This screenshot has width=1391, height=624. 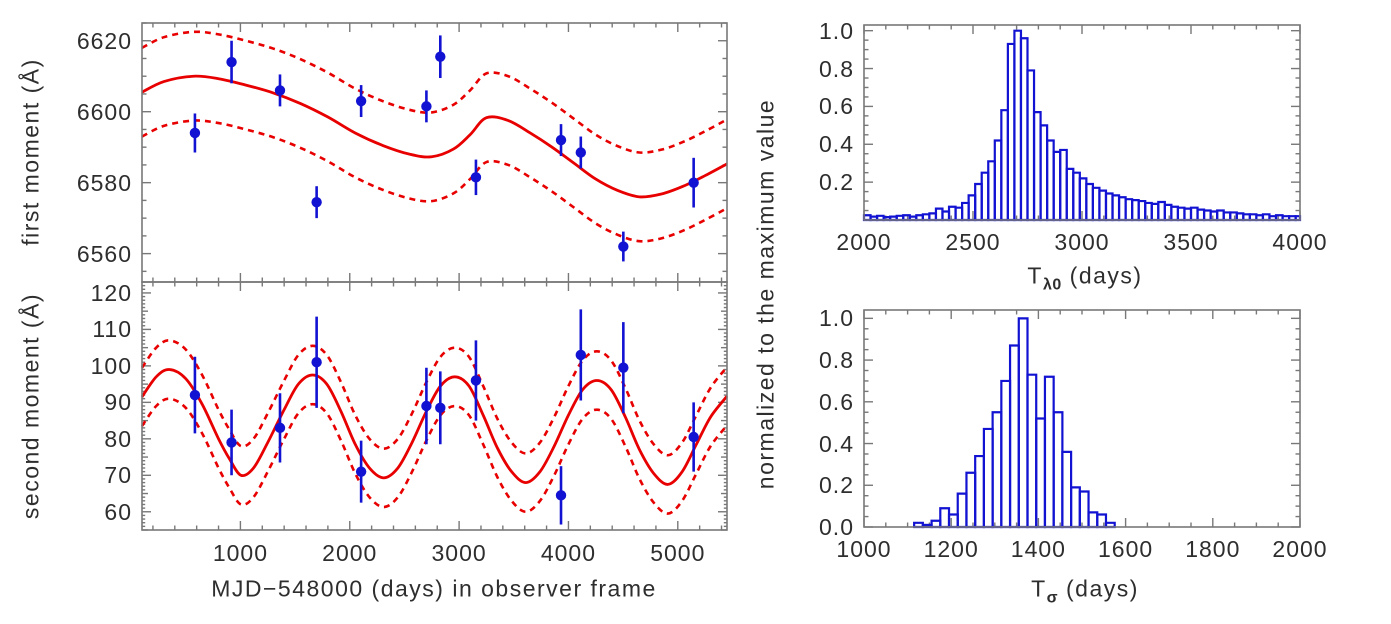 What do you see at coordinates (1035, 275) in the screenshot?
I see `t-lambda0-base: T` at bounding box center [1035, 275].